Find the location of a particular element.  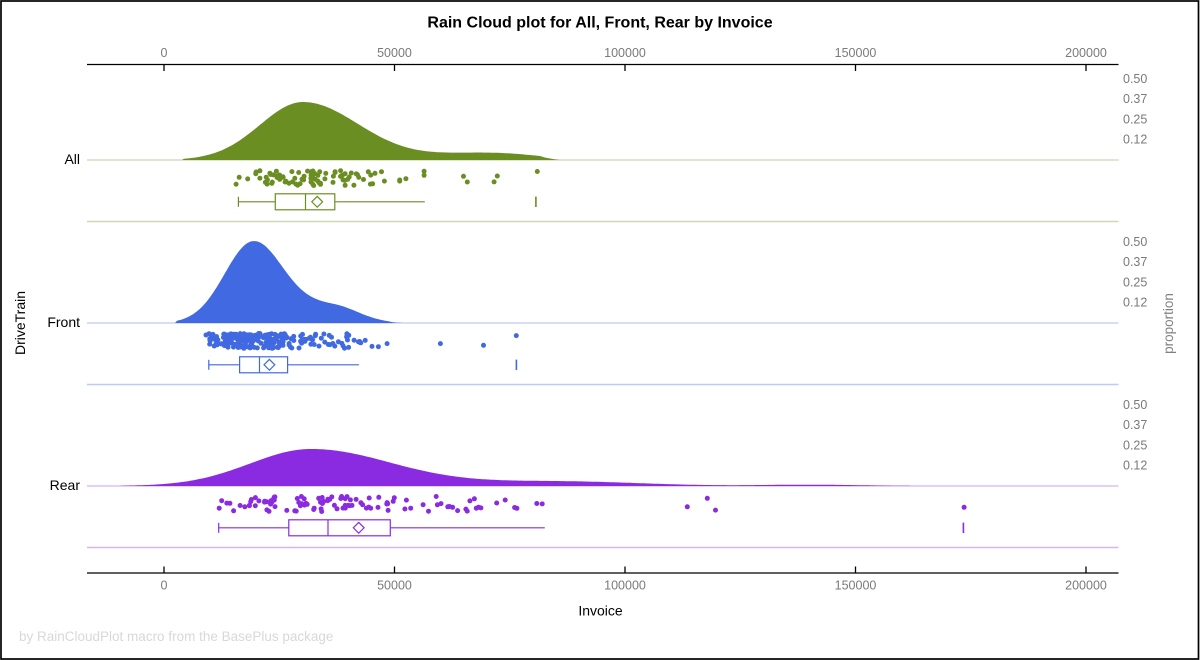

svg-text: Rear is located at coordinates (65, 485).